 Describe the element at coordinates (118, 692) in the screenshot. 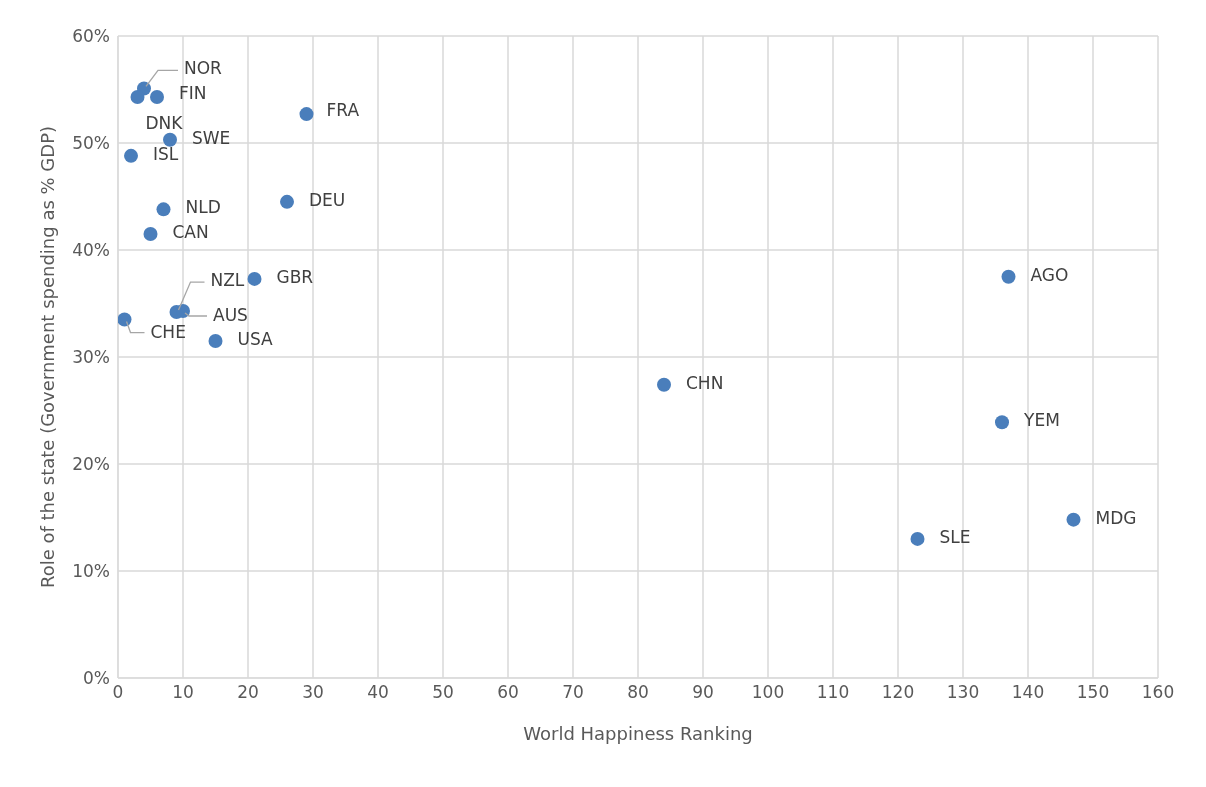

I see `x-tick-label: 0` at that location.